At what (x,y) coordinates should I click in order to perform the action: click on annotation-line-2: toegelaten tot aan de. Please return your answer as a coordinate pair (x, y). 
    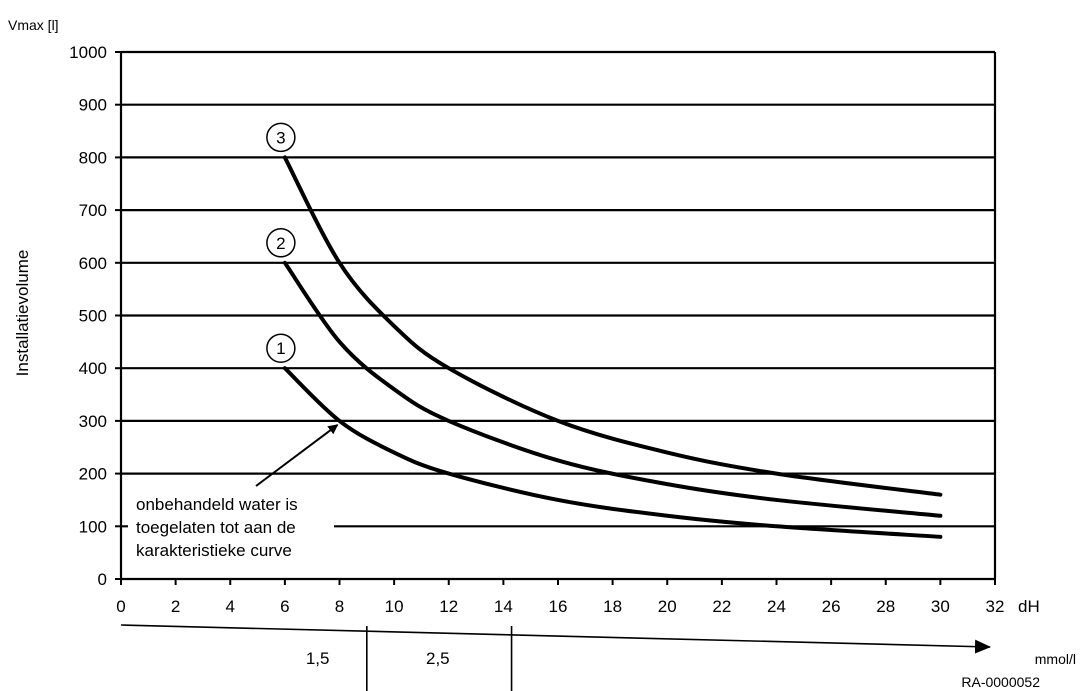
    Looking at the image, I should click on (216, 527).